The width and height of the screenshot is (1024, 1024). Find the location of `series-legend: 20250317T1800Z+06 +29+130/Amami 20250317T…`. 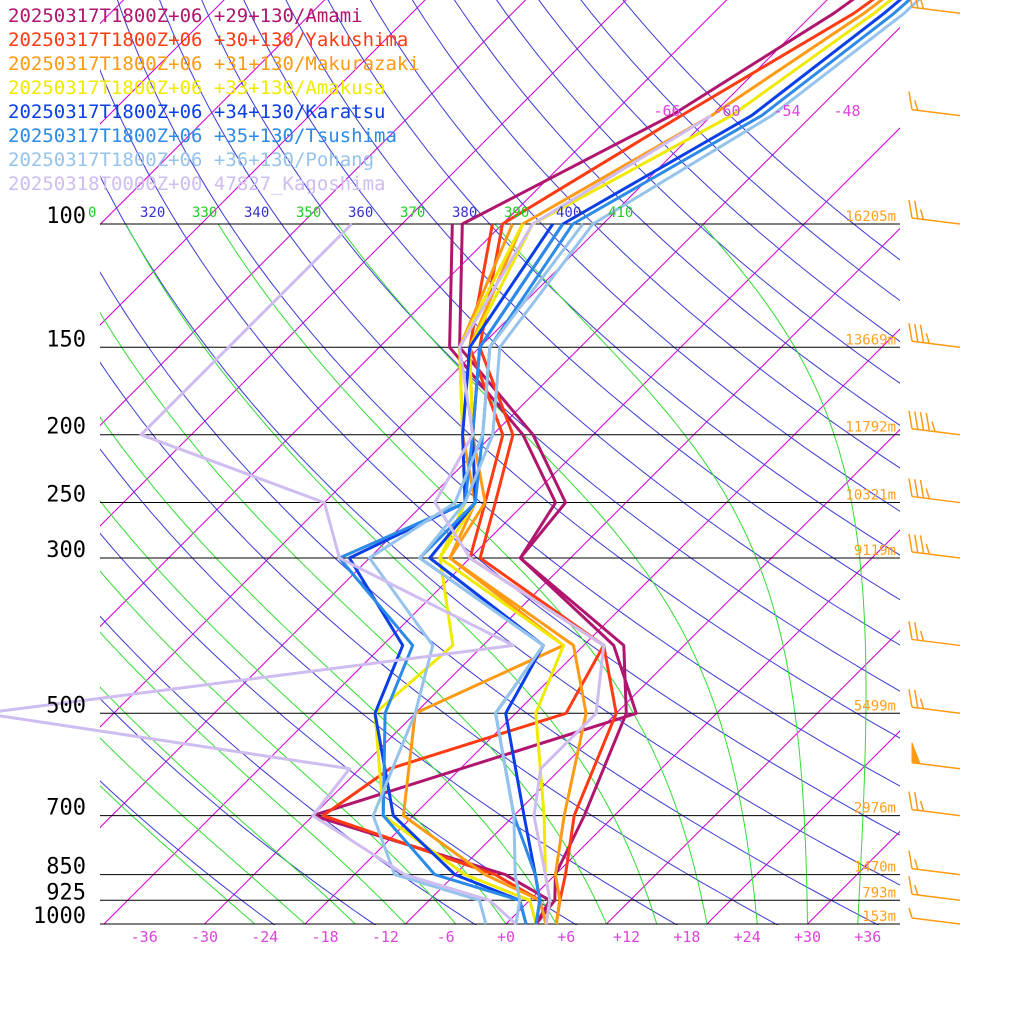

series-legend: 20250317T1800Z+06 +29+130/Amami 20250317T… is located at coordinates (214, 100).